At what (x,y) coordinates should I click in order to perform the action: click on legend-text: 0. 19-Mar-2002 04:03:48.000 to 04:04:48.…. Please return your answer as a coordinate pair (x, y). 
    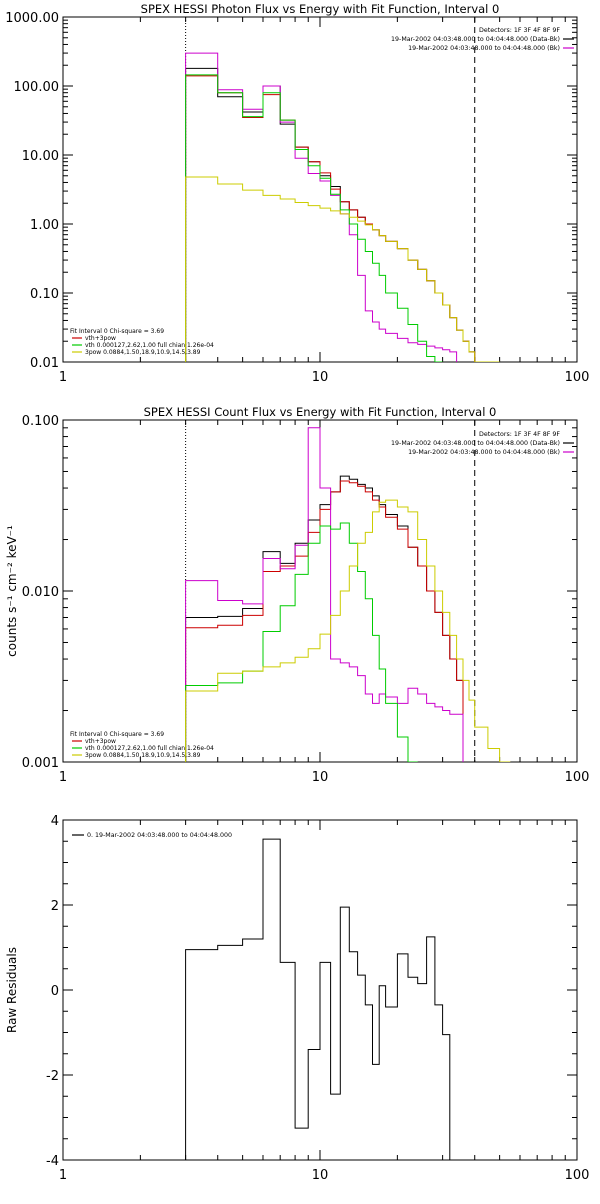
    Looking at the image, I should click on (159, 835).